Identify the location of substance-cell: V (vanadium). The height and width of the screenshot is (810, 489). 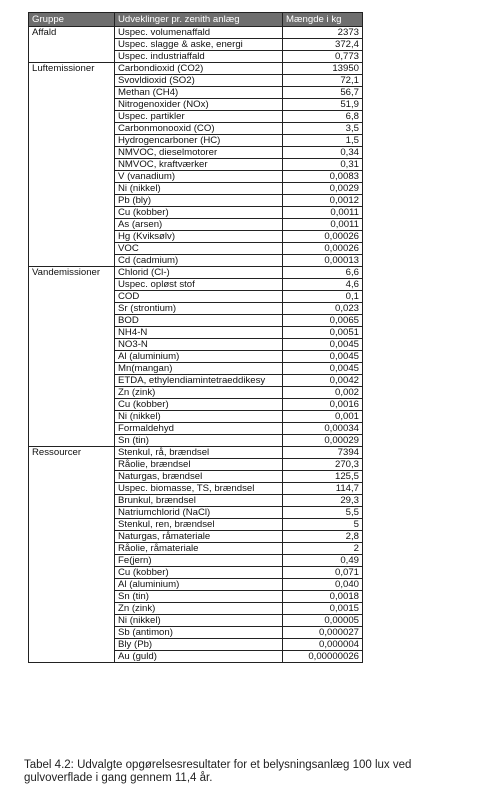
(198, 176).